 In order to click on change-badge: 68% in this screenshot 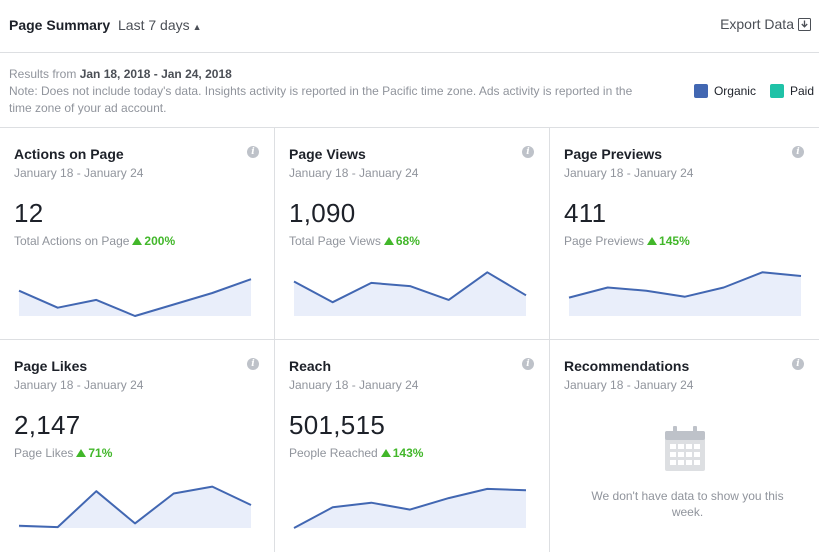, I will do `click(400, 241)`.